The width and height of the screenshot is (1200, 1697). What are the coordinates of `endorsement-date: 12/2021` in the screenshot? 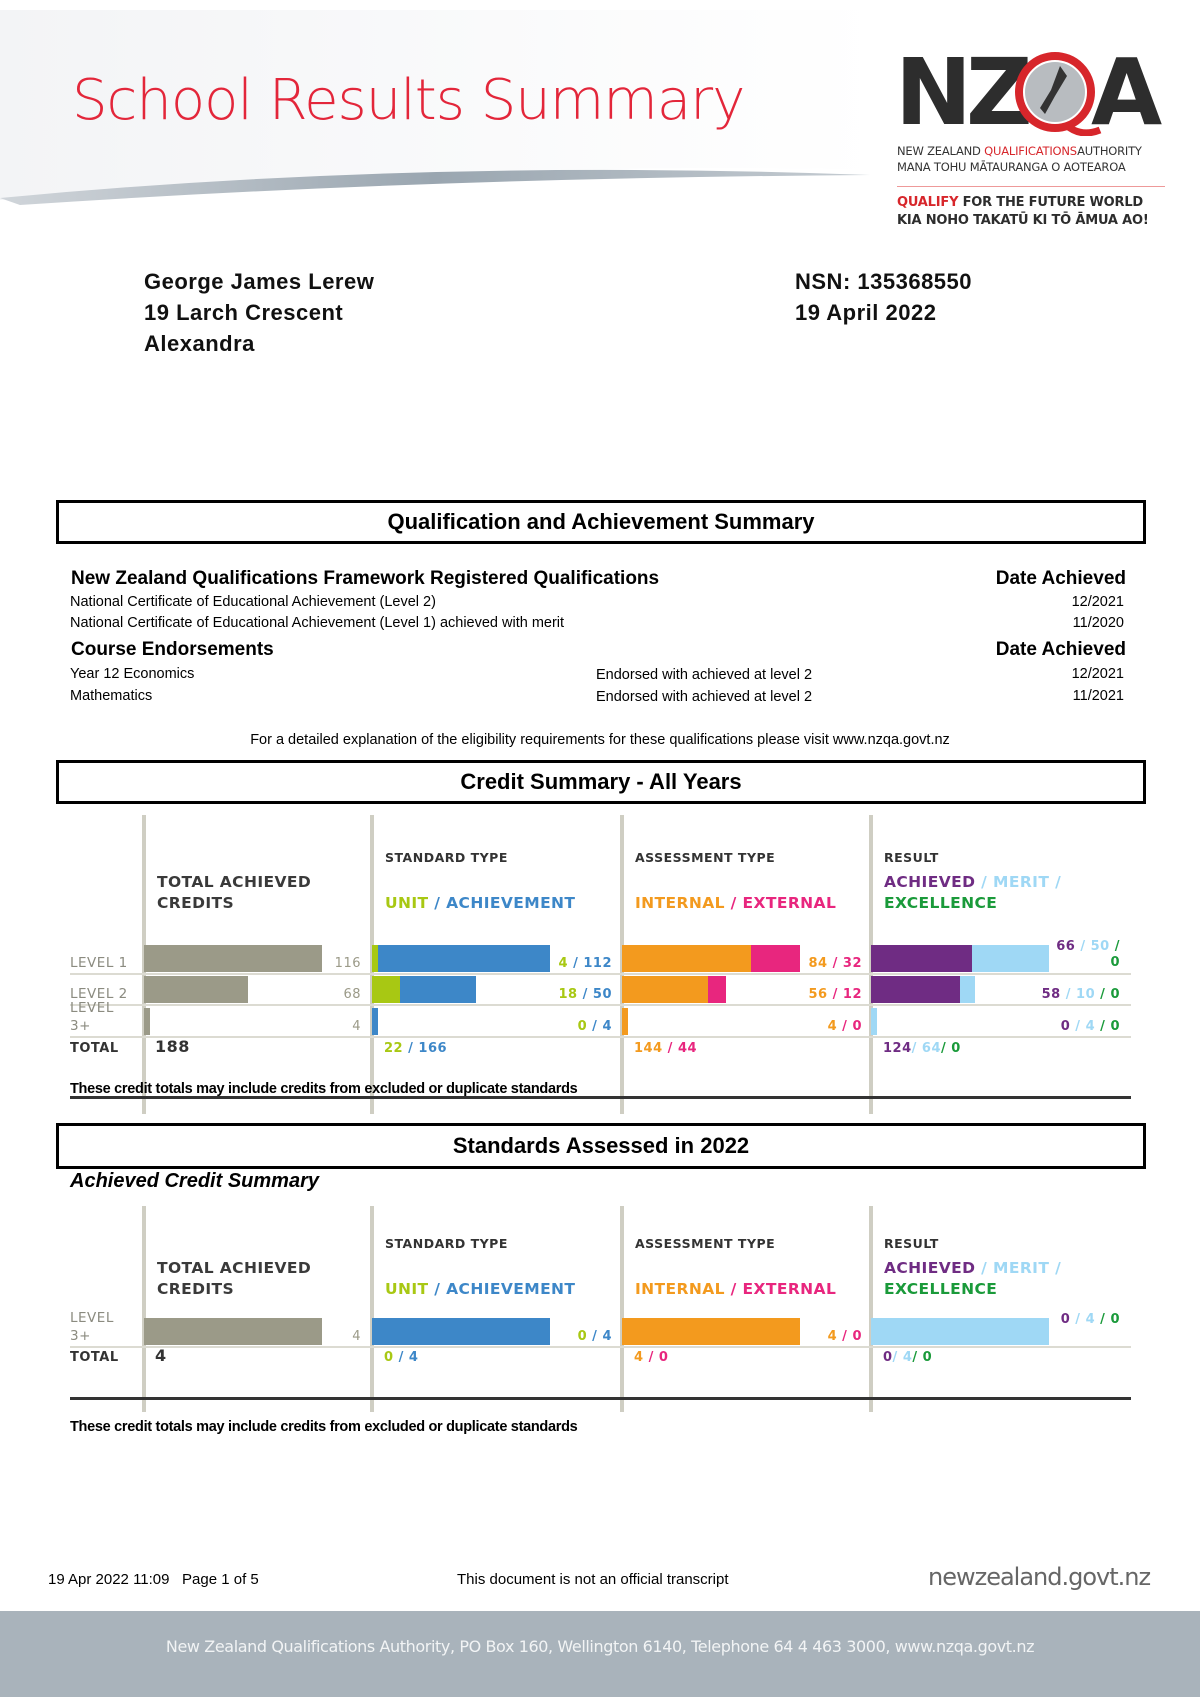 It's located at (1097, 674).